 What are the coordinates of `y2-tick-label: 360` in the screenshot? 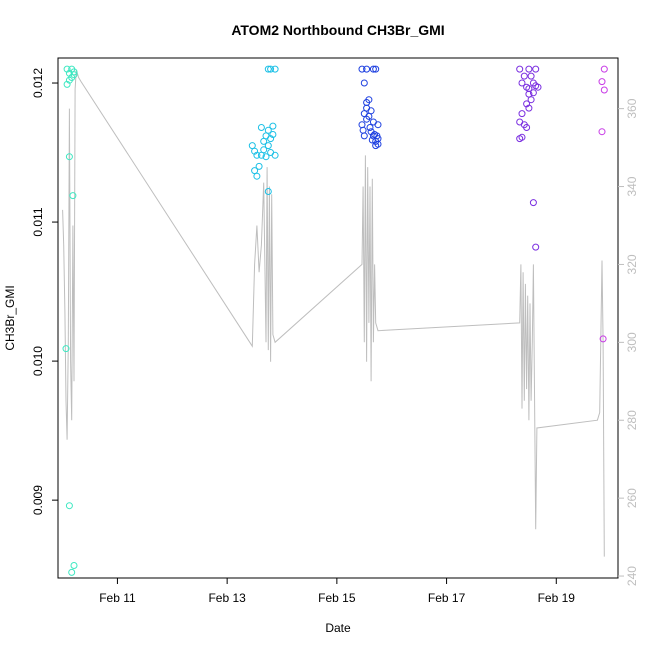 It's located at (632, 108).